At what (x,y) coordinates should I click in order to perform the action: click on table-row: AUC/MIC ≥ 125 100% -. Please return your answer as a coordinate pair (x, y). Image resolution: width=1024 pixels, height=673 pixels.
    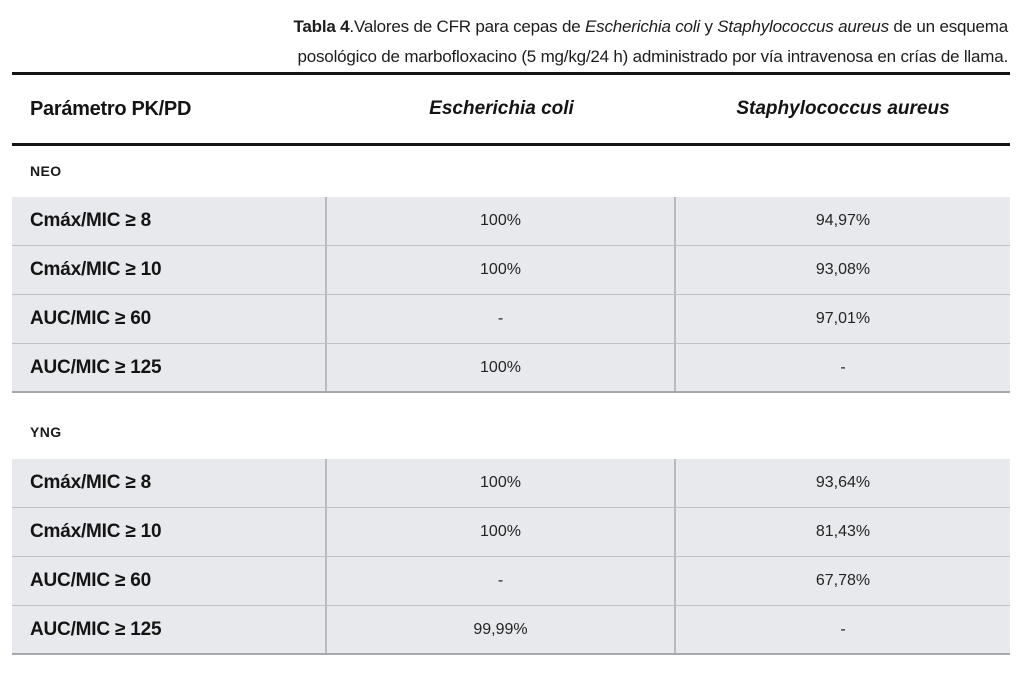
    Looking at the image, I should click on (511, 368).